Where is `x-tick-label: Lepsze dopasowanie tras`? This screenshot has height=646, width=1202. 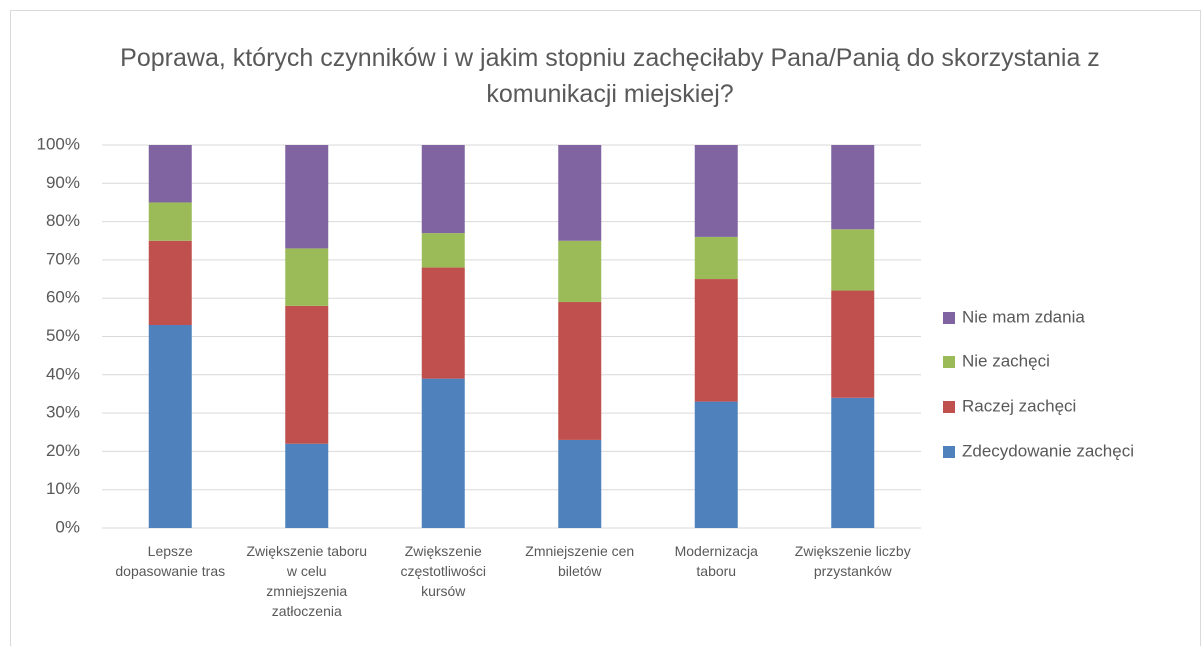
x-tick-label: Lepsze dopasowanie tras is located at coordinates (170, 561).